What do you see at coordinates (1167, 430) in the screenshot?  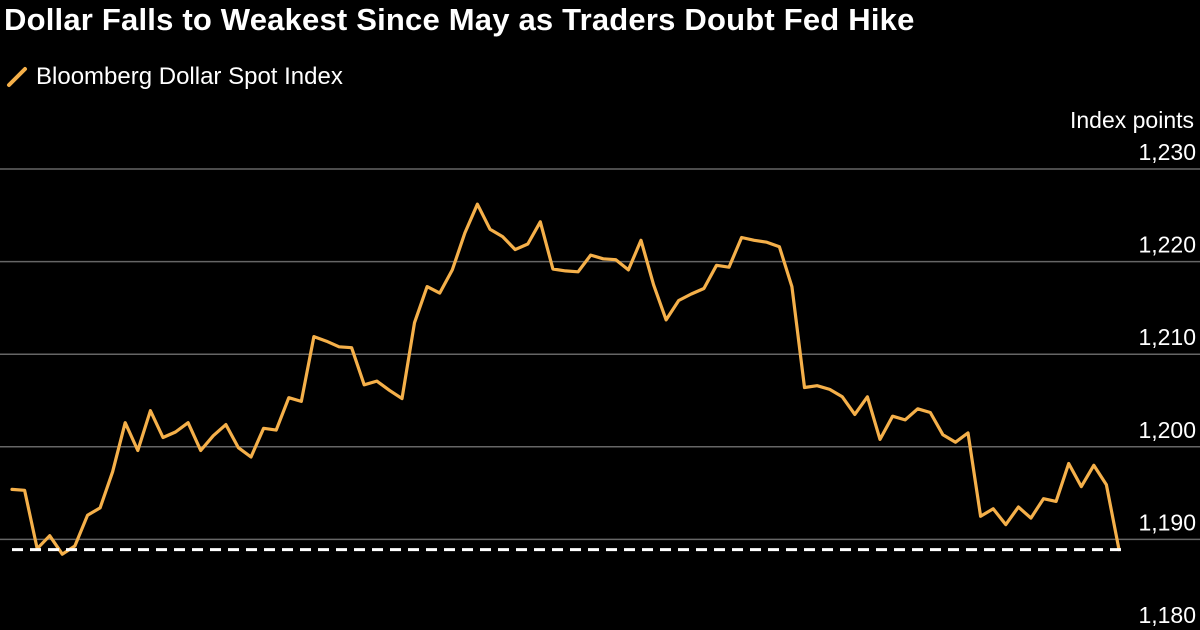 I see `y-tick-label: 1,200` at bounding box center [1167, 430].